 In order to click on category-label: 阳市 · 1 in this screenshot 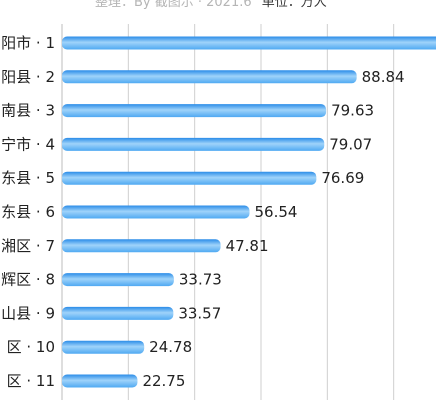, I will do `click(28, 43)`.